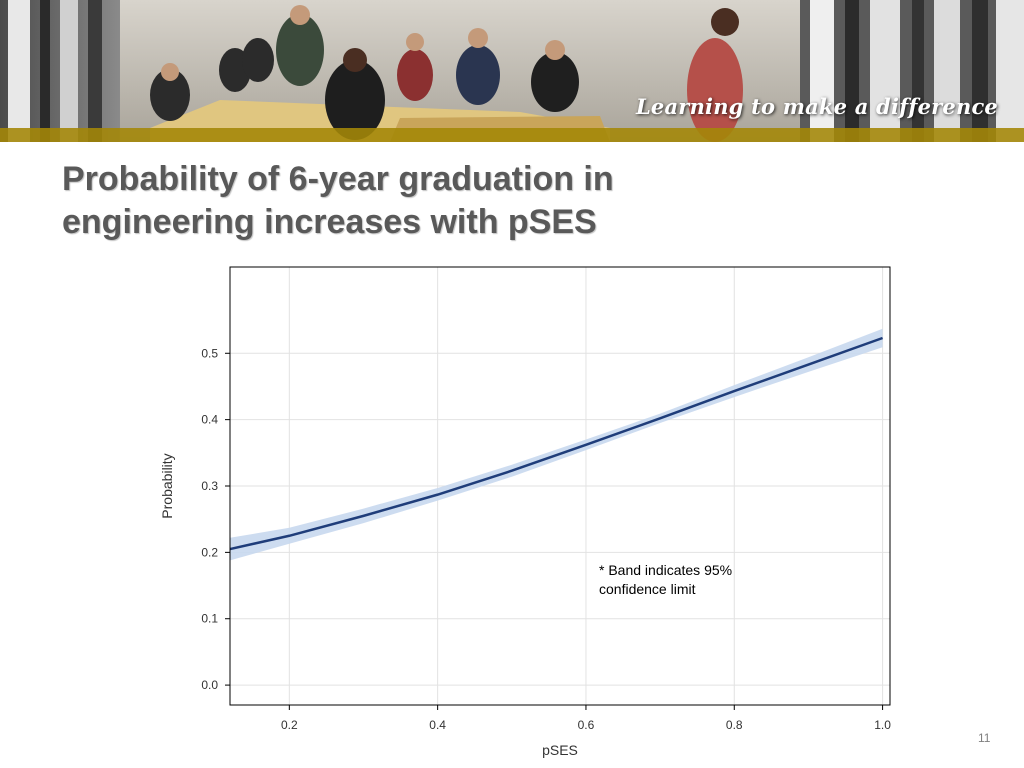  What do you see at coordinates (647, 589) in the screenshot?
I see `note-line-2: confidence limit` at bounding box center [647, 589].